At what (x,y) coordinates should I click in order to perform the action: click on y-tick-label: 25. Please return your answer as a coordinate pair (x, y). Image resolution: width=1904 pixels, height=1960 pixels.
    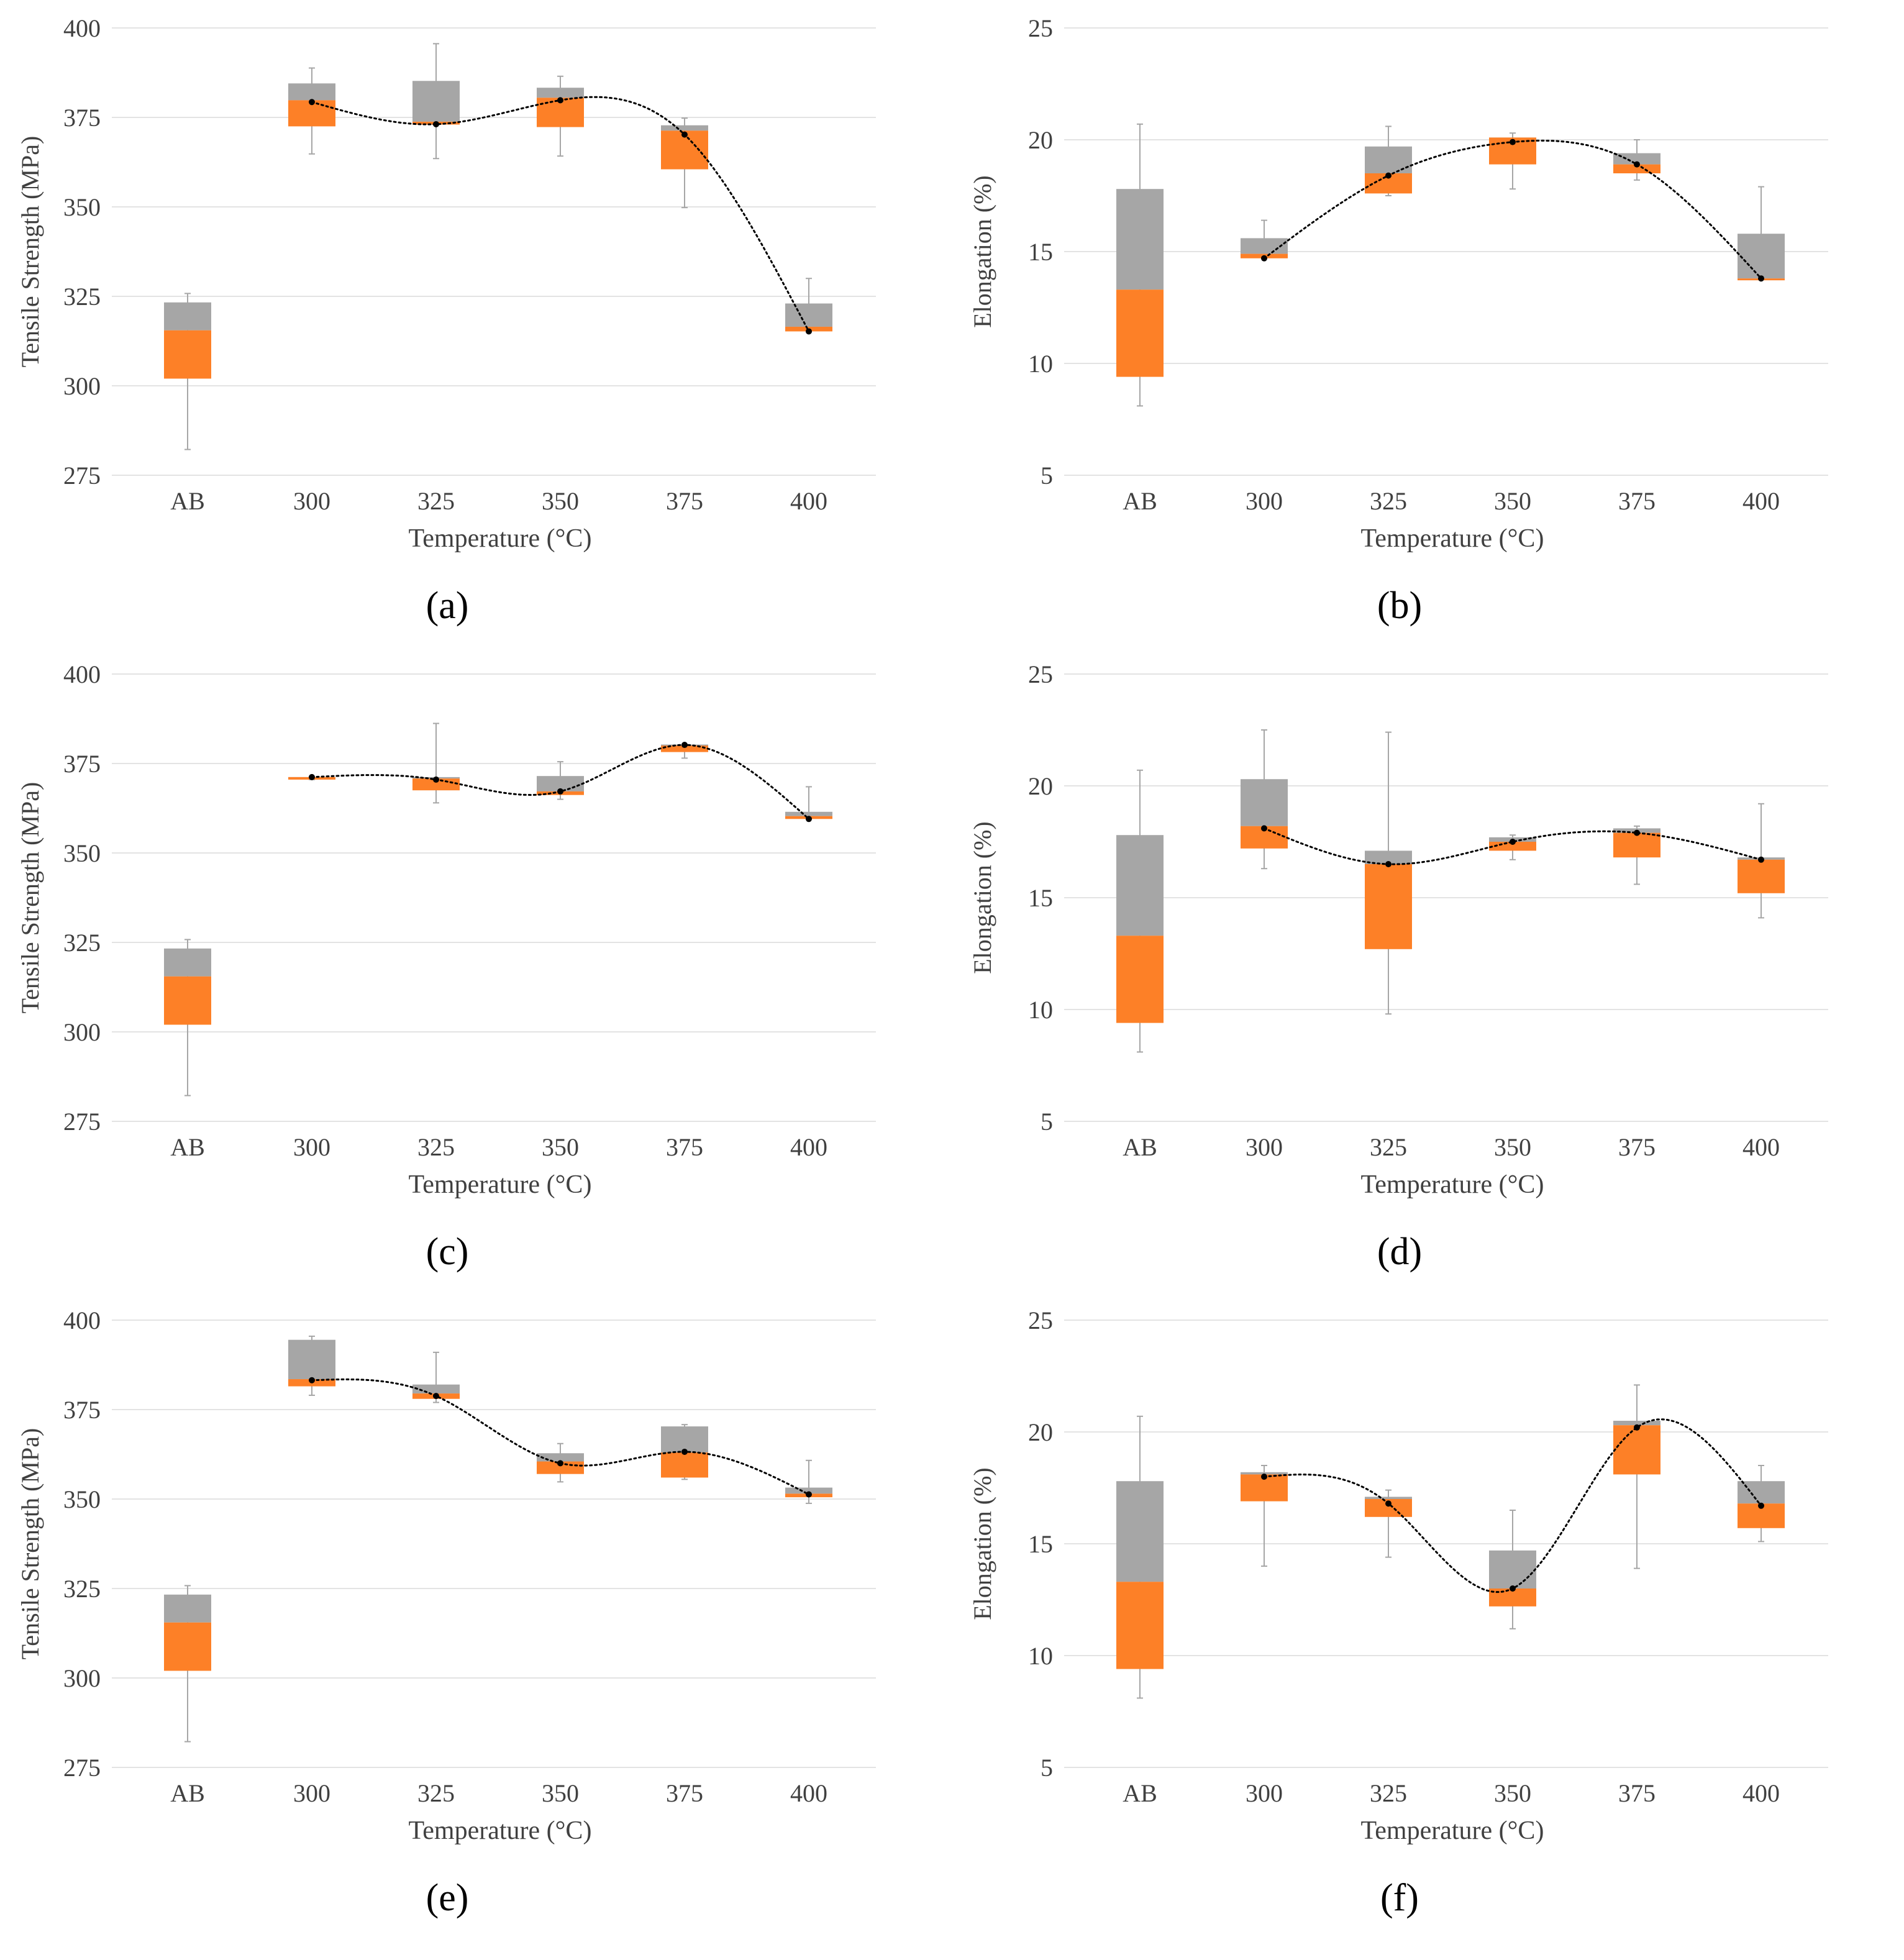
    Looking at the image, I should click on (1040, 28).